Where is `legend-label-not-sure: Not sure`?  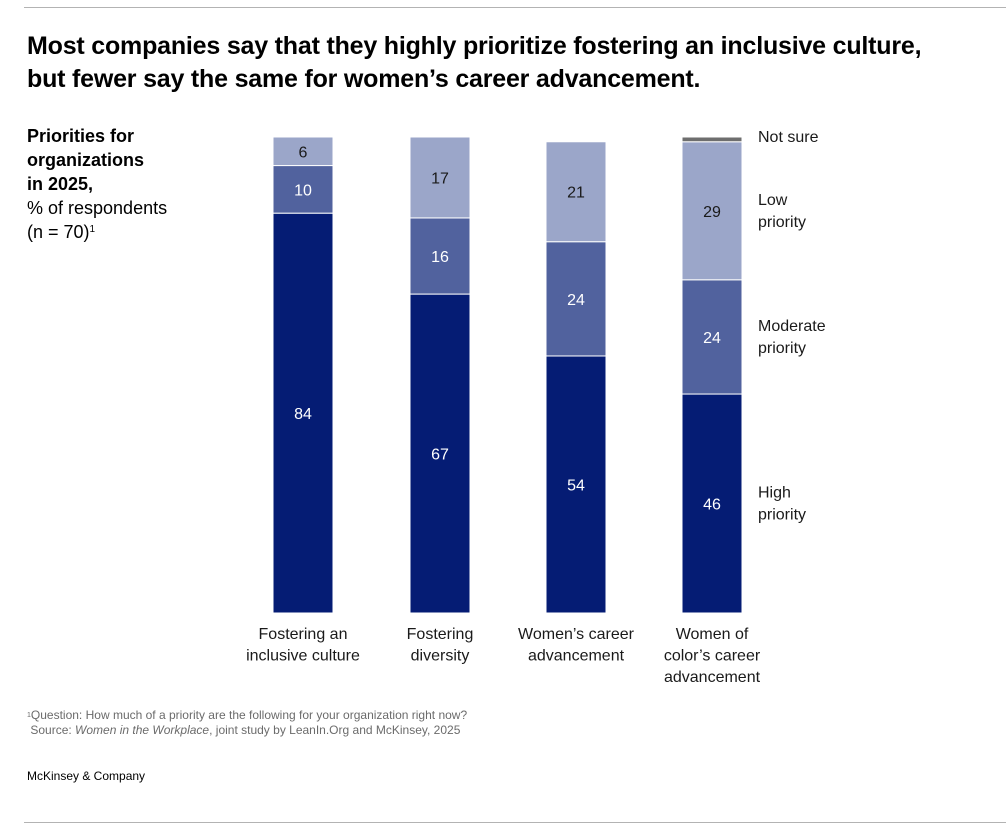
legend-label-not-sure: Not sure is located at coordinates (788, 137).